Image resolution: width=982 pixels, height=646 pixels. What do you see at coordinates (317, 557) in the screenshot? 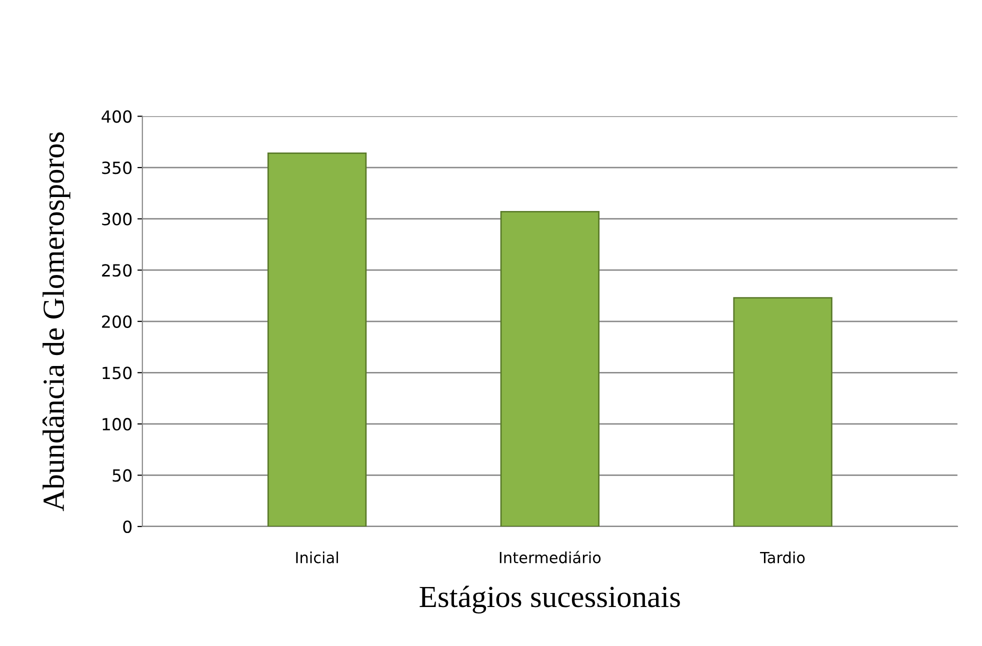
I see `x-tick-label: Inicial` at bounding box center [317, 557].